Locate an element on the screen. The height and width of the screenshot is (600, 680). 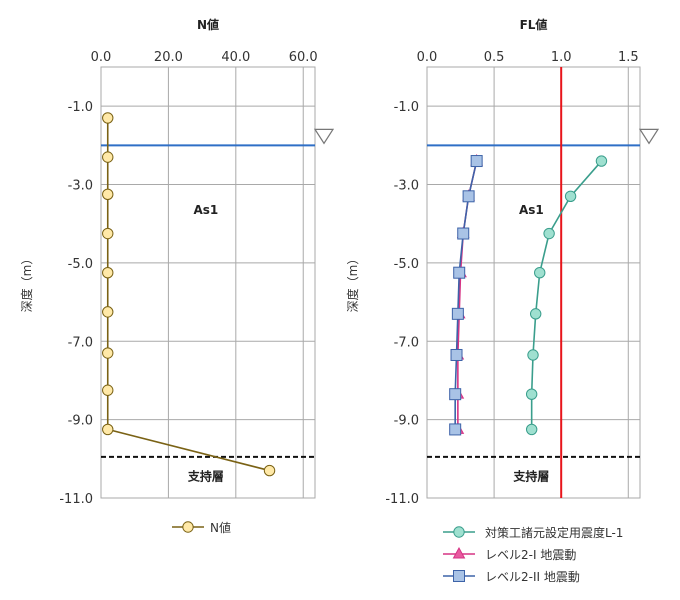
n-y-axis-label: 深度（m） is located at coordinates (26, 283).